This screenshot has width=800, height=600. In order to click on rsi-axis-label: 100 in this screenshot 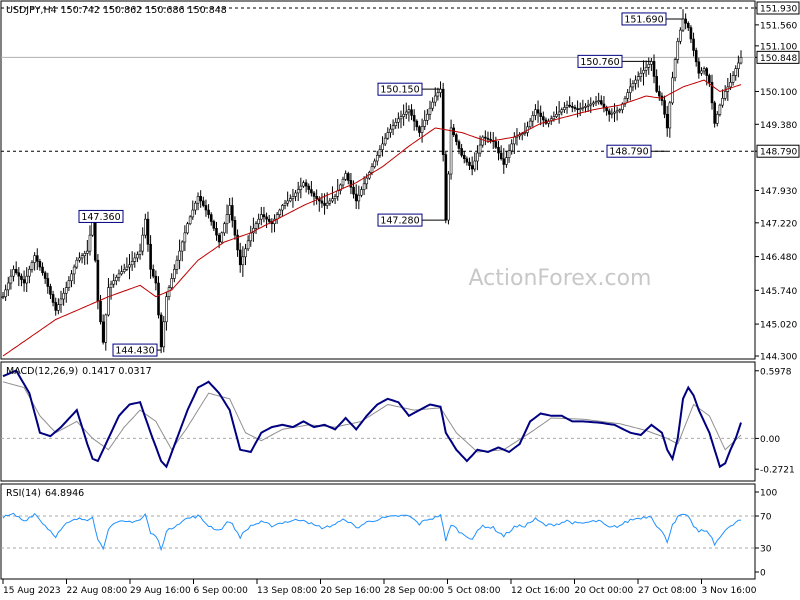, I will do `click(768, 494)`.